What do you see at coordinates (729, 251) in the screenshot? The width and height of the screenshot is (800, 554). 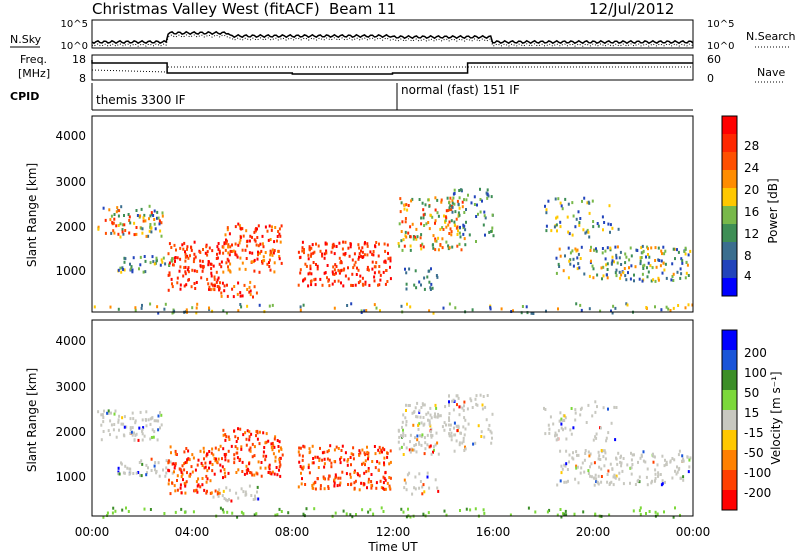 I see `colorbar-segment` at bounding box center [729, 251].